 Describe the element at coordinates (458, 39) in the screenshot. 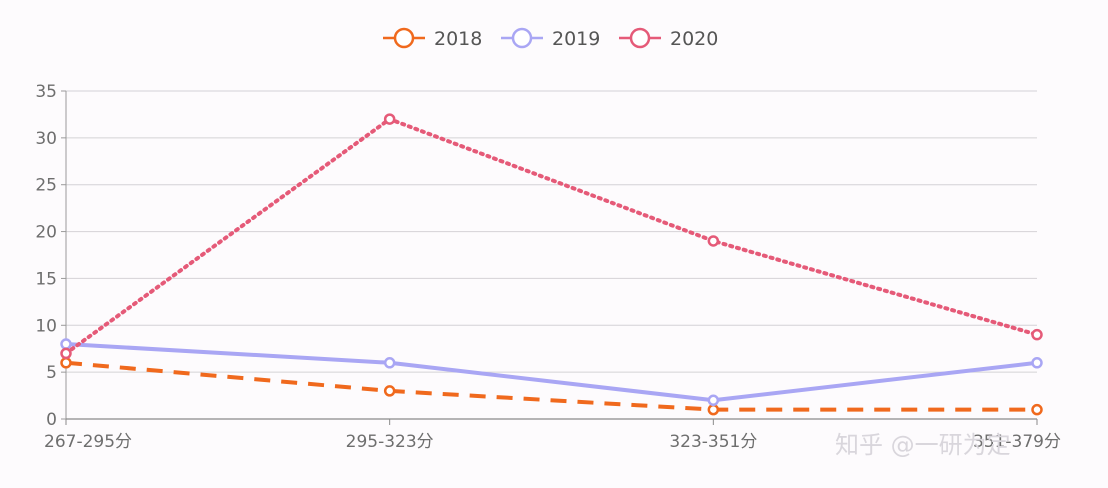

I see `legend-label-2018: 2018` at that location.